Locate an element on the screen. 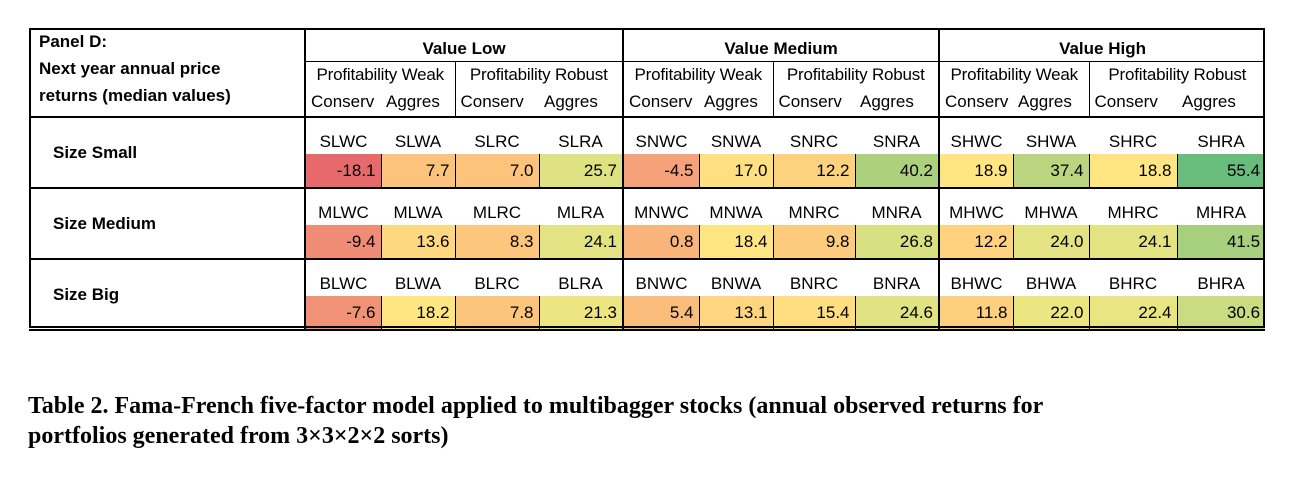 This screenshot has height=482, width=1304. return-value-cell: 7.7 is located at coordinates (418, 171).